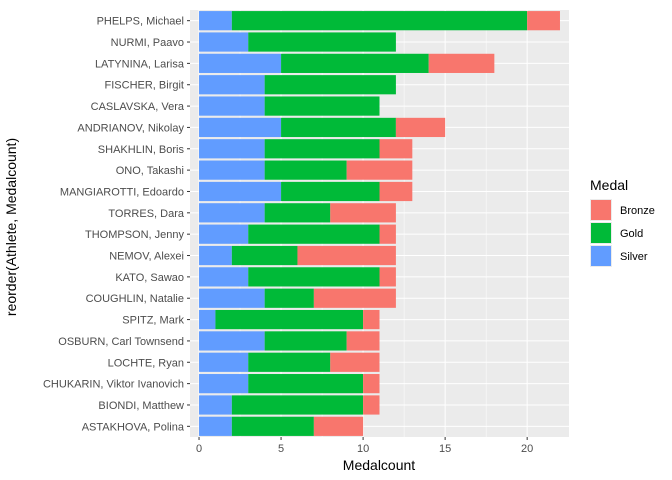  What do you see at coordinates (281, 449) in the screenshot?
I see `x-tick-label: 5` at bounding box center [281, 449].